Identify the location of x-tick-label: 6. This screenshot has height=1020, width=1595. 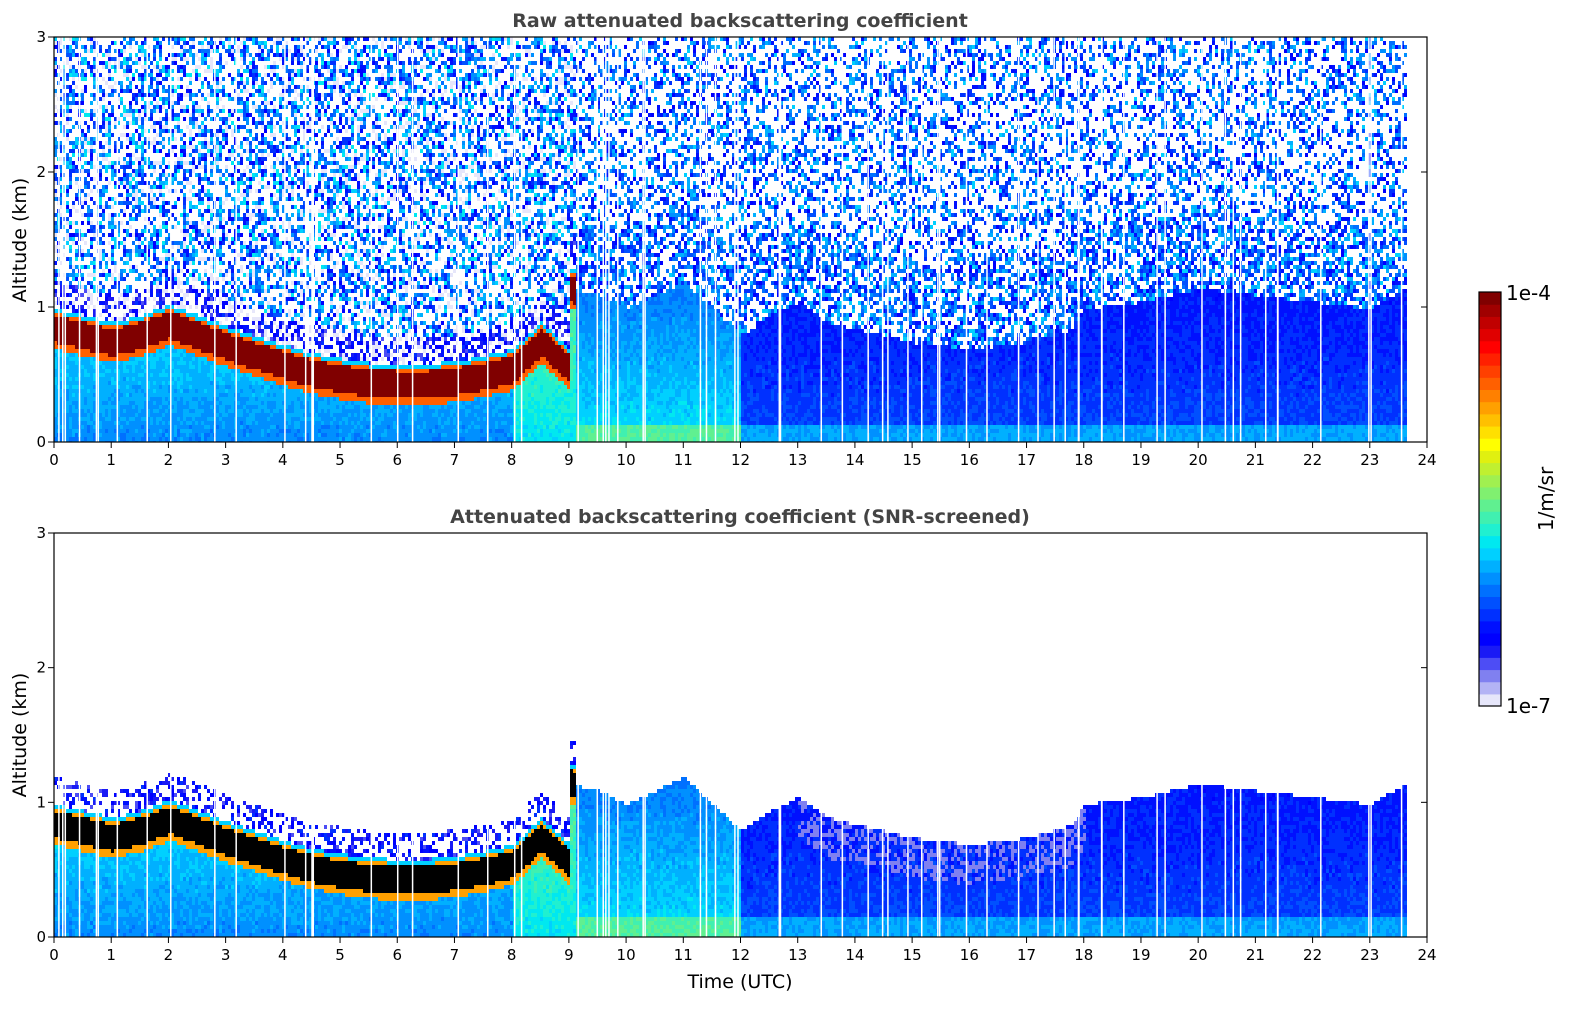
(397, 460).